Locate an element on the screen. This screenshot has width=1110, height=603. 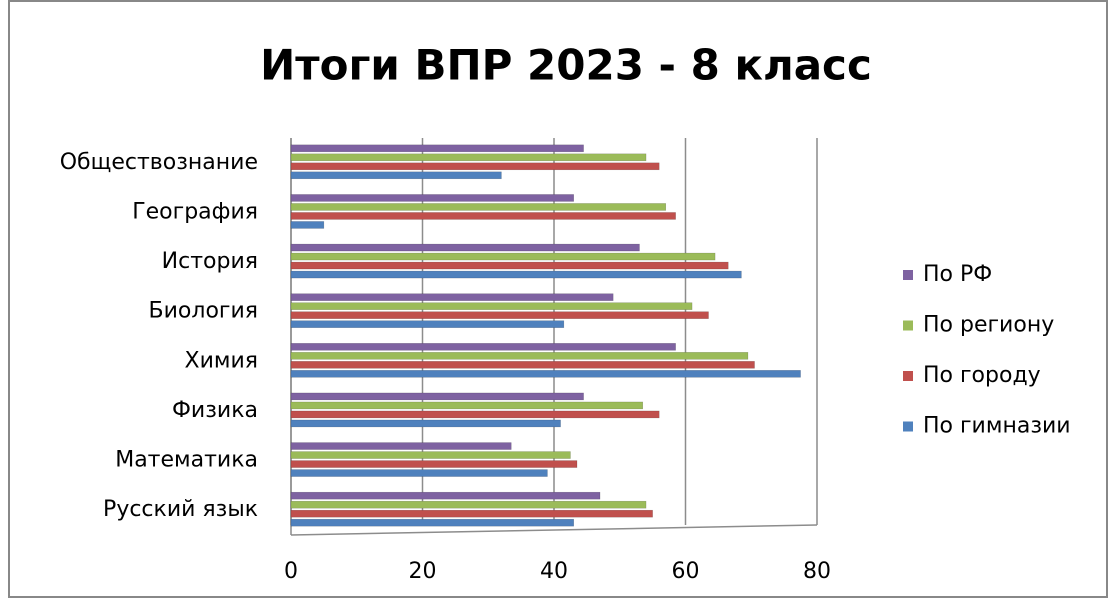
legend-label: По региону is located at coordinates (988, 325).